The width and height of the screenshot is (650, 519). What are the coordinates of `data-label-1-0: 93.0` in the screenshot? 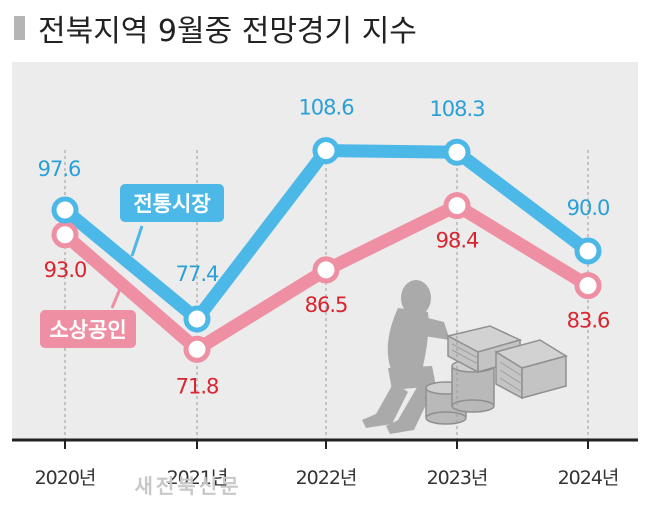 It's located at (65, 270).